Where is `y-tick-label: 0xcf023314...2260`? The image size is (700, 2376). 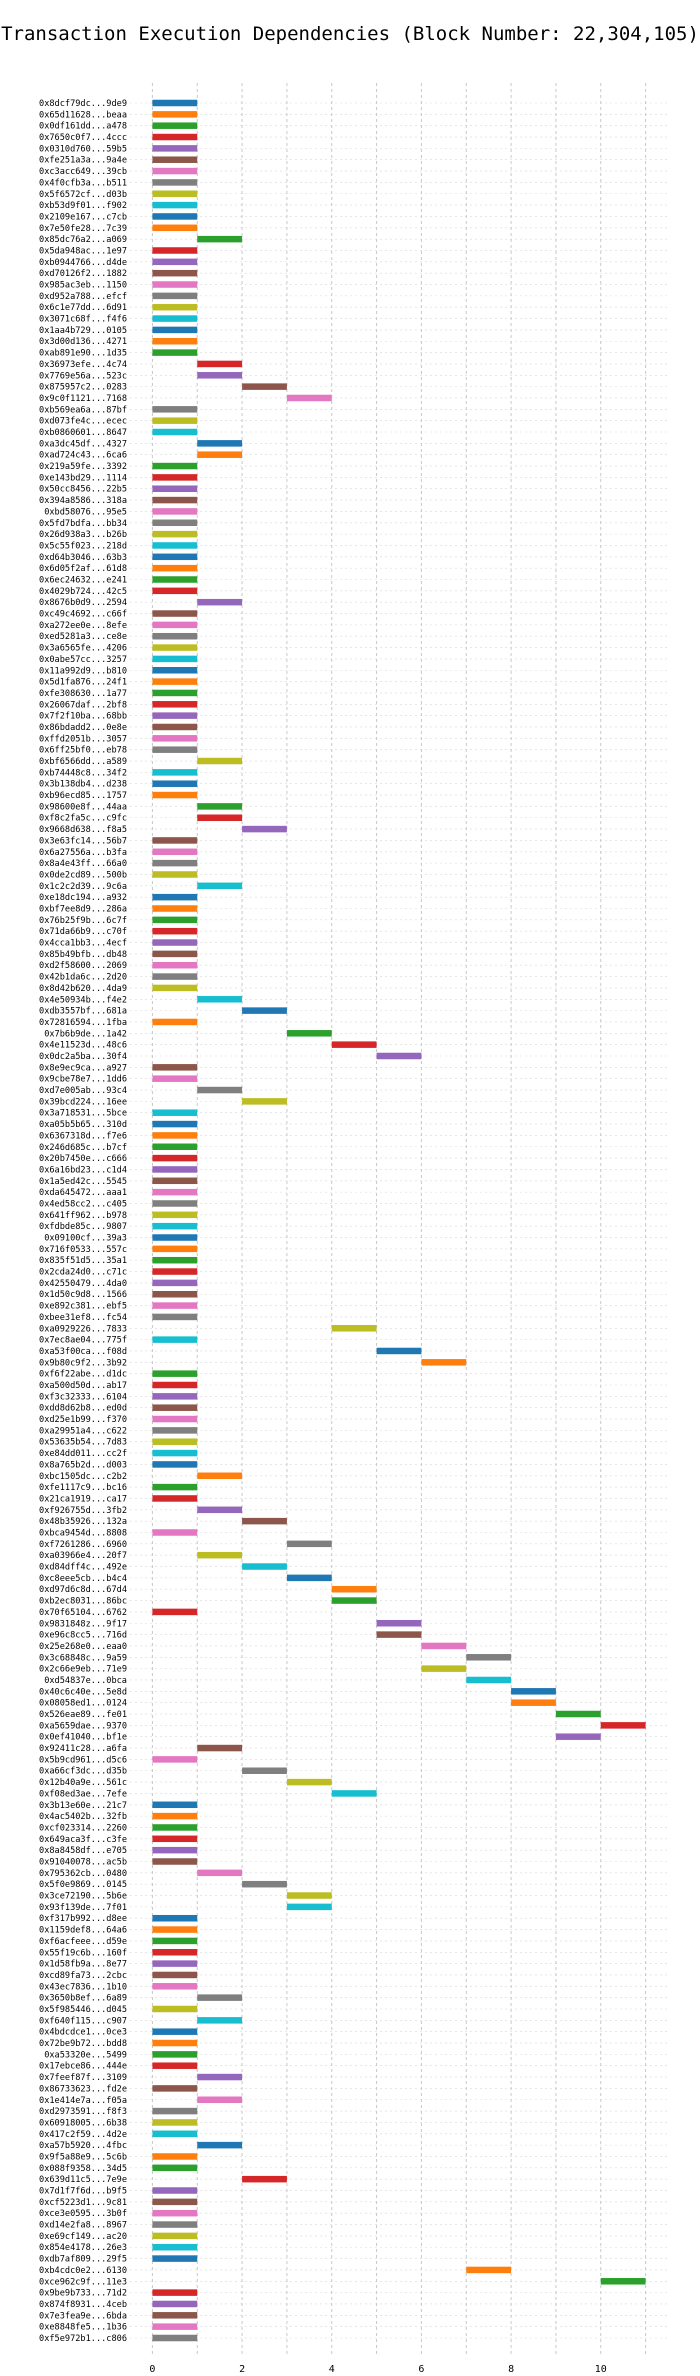
y-tick-label: 0xcf023314...2260 is located at coordinates (83, 1828).